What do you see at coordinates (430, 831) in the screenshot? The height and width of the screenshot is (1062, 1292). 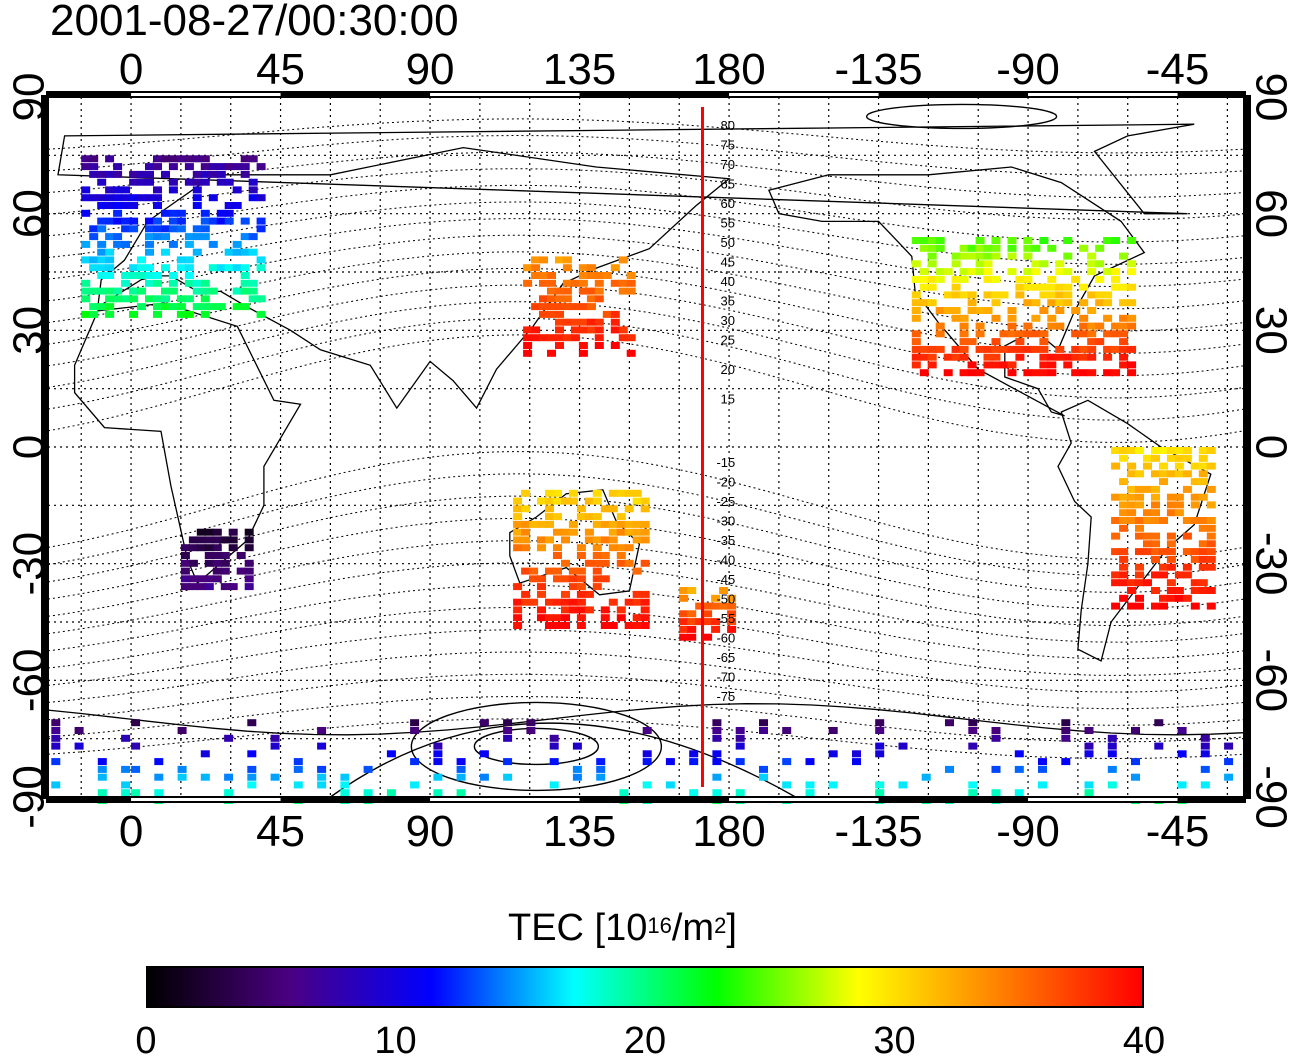 I see `bottom-lon-tick-label: 90` at bounding box center [430, 831].